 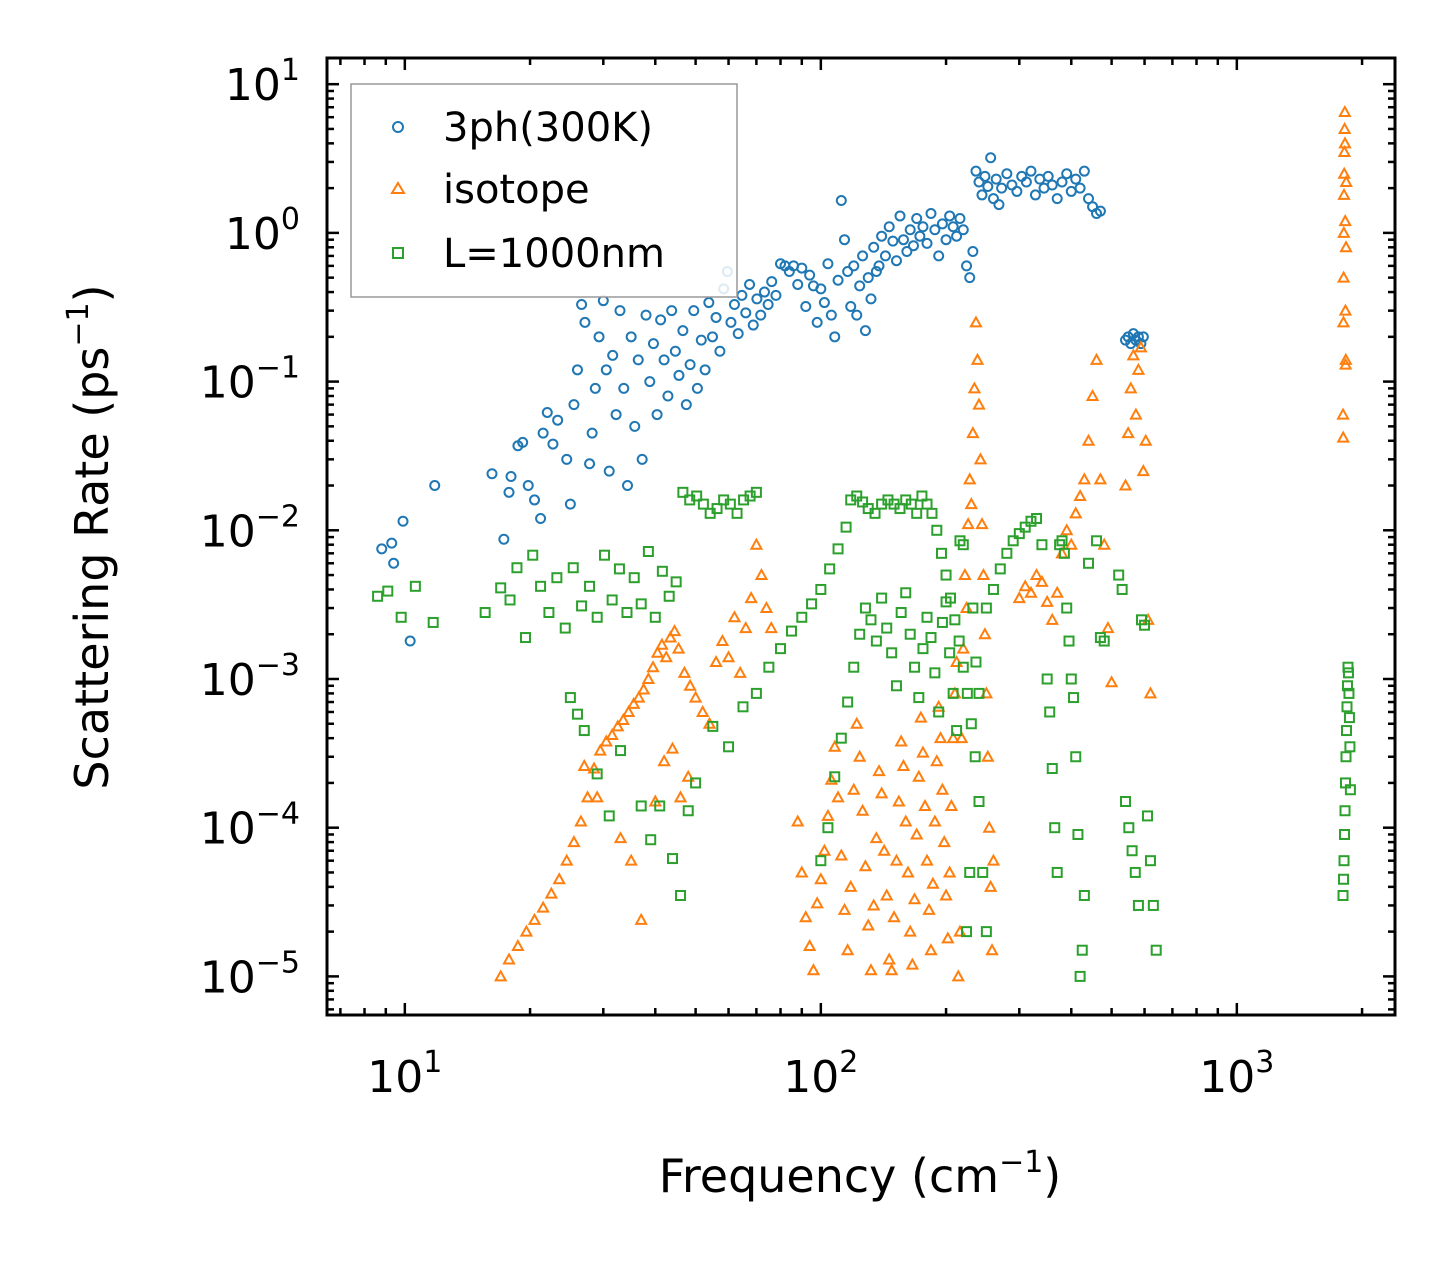 What do you see at coordinates (398, 127) in the screenshot?
I see `legend-marker-3ph` at bounding box center [398, 127].